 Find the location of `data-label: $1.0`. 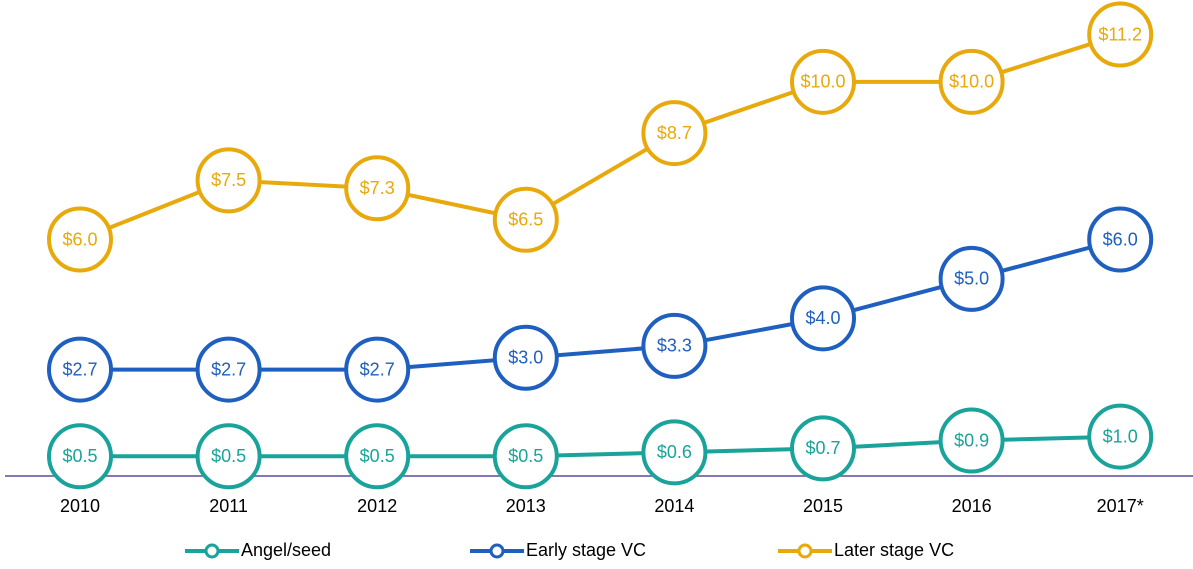

data-label: $1.0 is located at coordinates (1120, 436).